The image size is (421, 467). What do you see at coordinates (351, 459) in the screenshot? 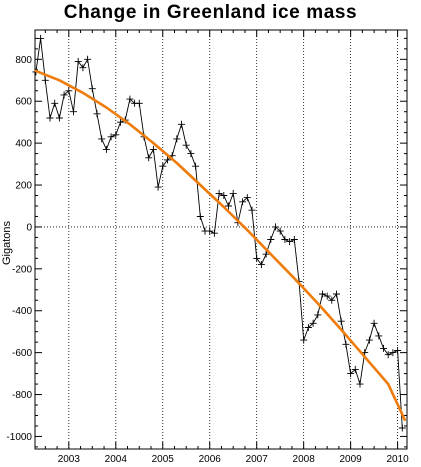
I see `x-tick-label: 2009` at bounding box center [351, 459].